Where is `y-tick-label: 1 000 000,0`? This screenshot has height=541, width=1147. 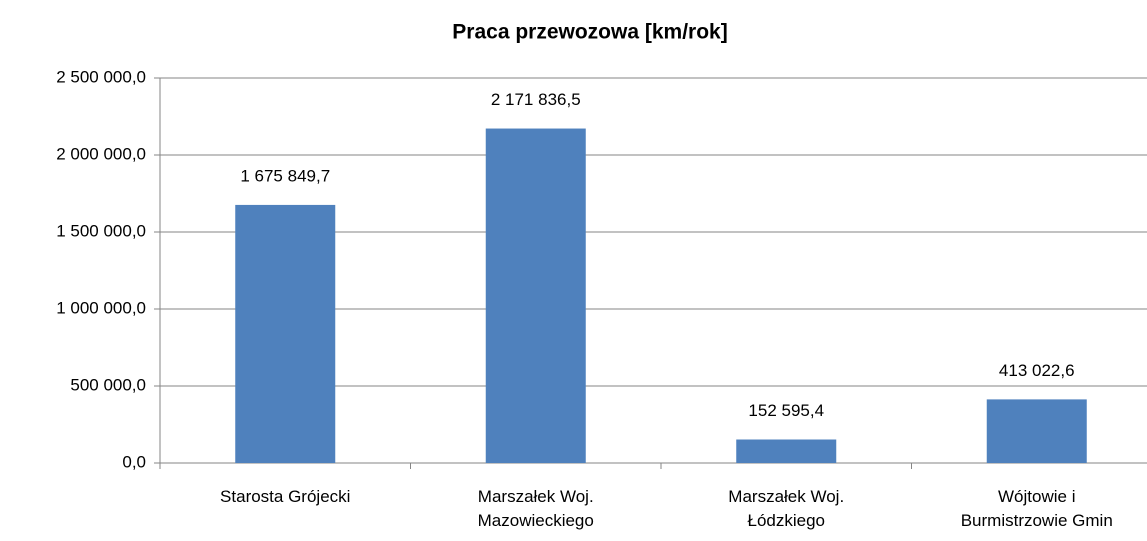
y-tick-label: 1 000 000,0 is located at coordinates (101, 307).